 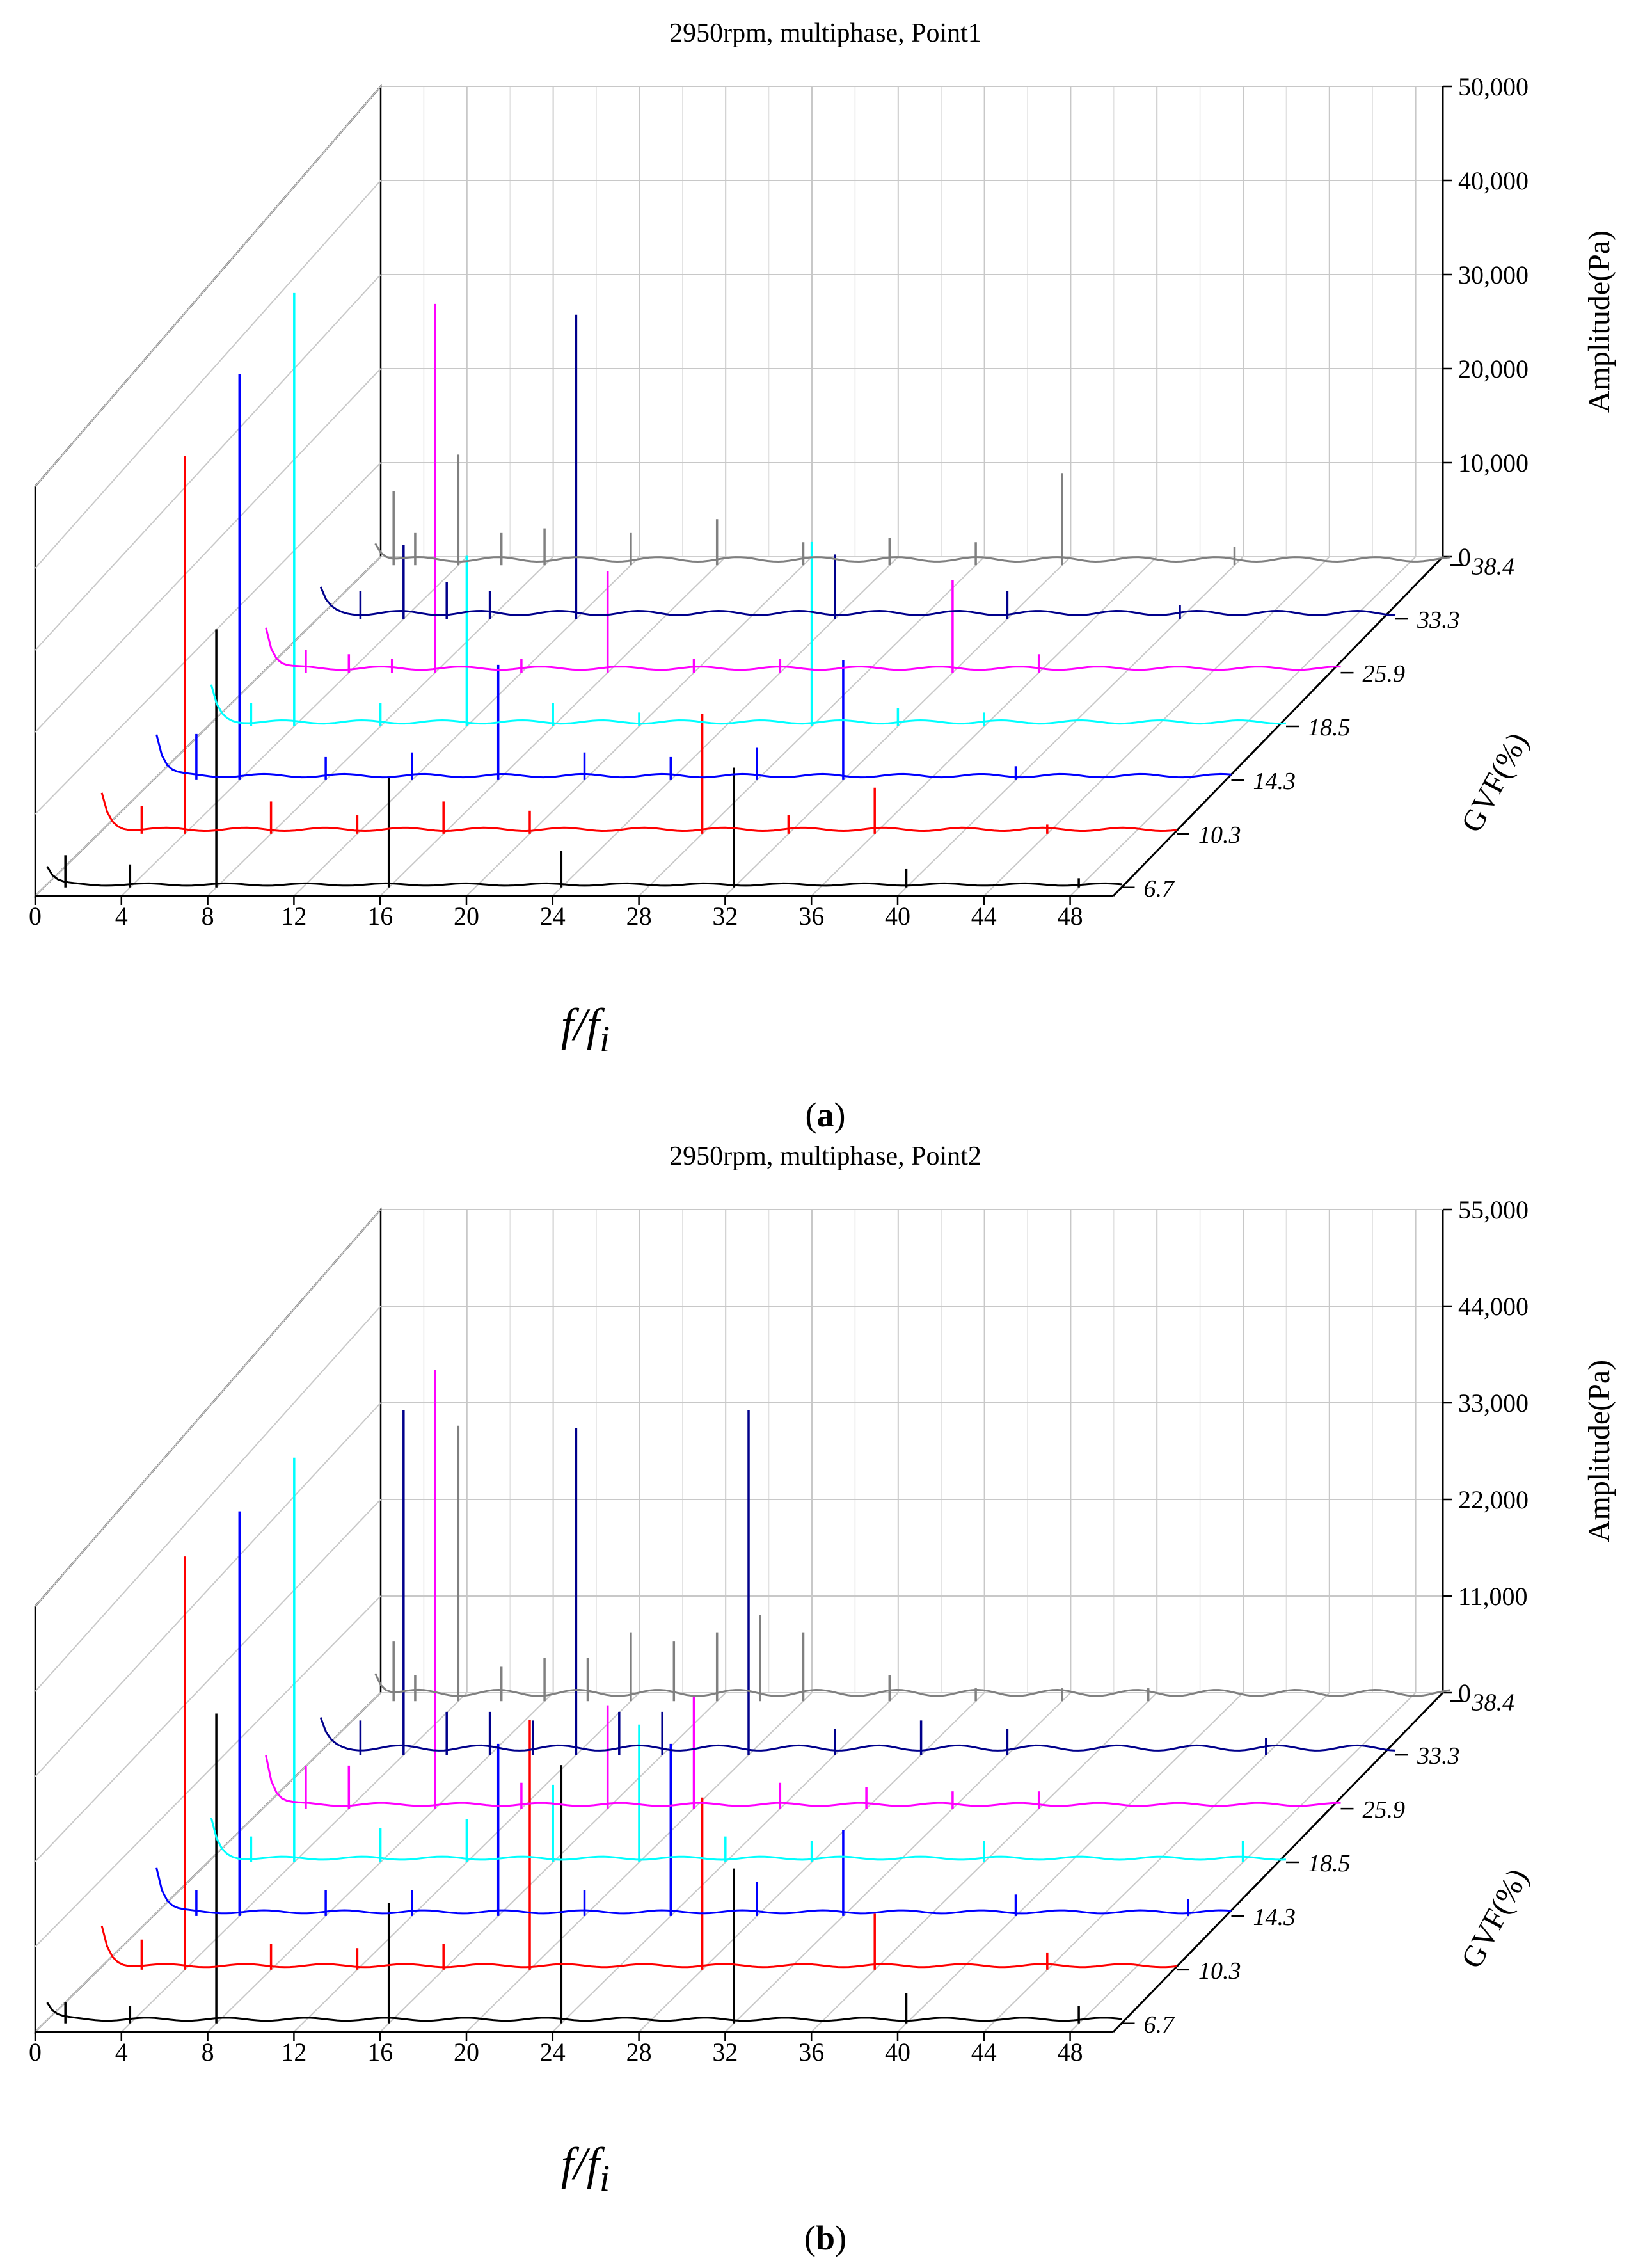 What do you see at coordinates (944, 1570) in the screenshot?
I see `series-38-4: 38.4` at bounding box center [944, 1570].